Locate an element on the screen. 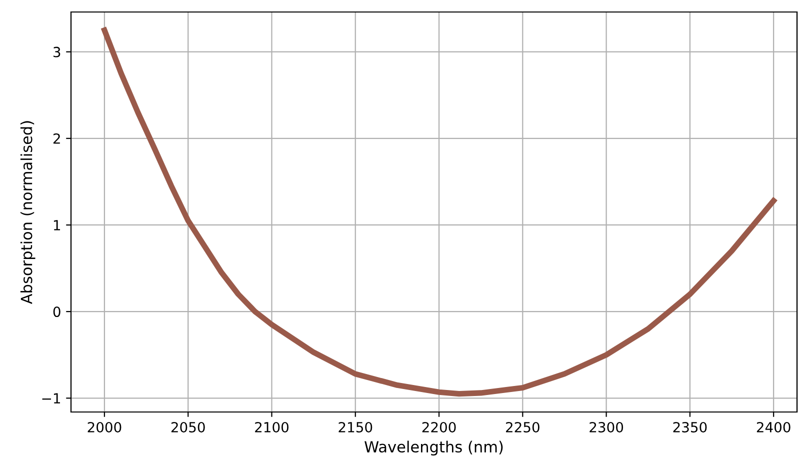  y-tick-label: 0 is located at coordinates (56, 312).